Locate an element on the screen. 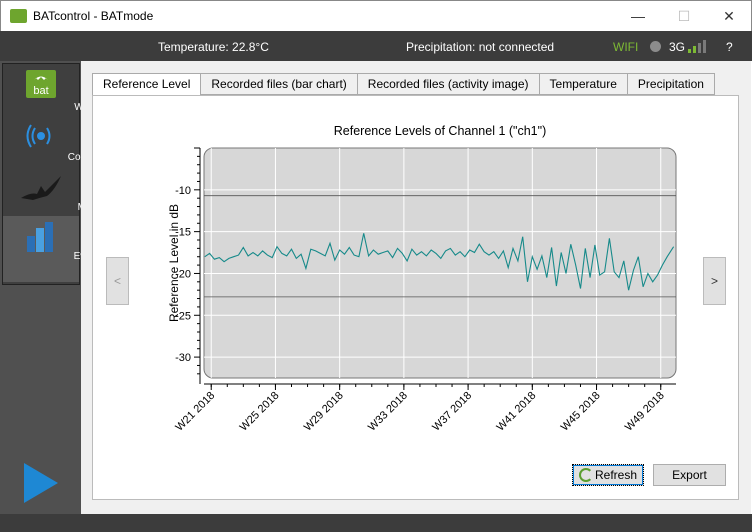 The height and width of the screenshot is (532, 752). sidebar-item-connectivity: Connectivity is located at coordinates (62, 141).